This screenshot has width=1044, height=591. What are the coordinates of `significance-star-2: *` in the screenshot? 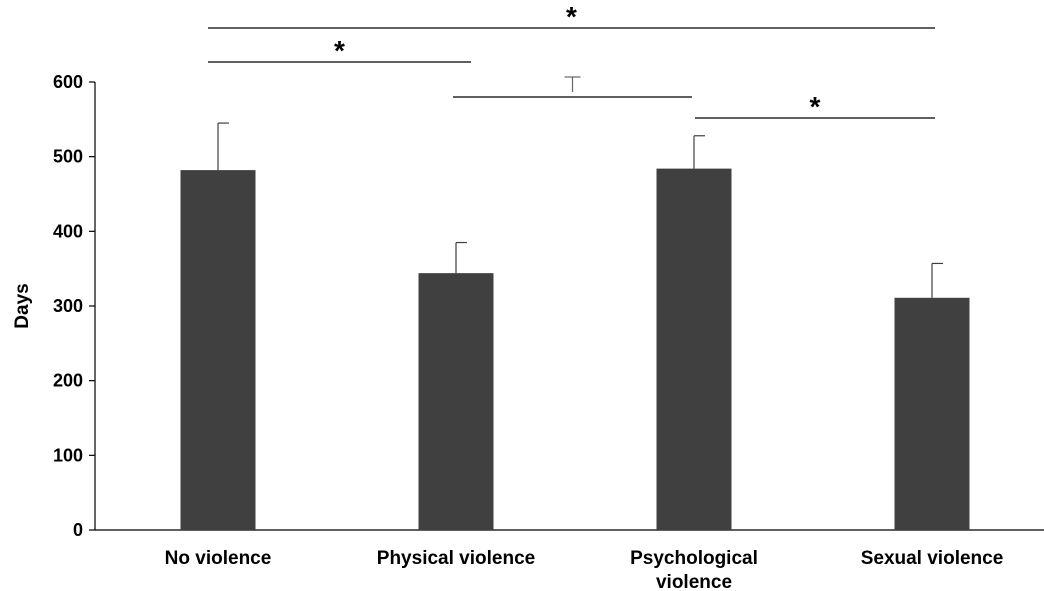 It's located at (339, 50).